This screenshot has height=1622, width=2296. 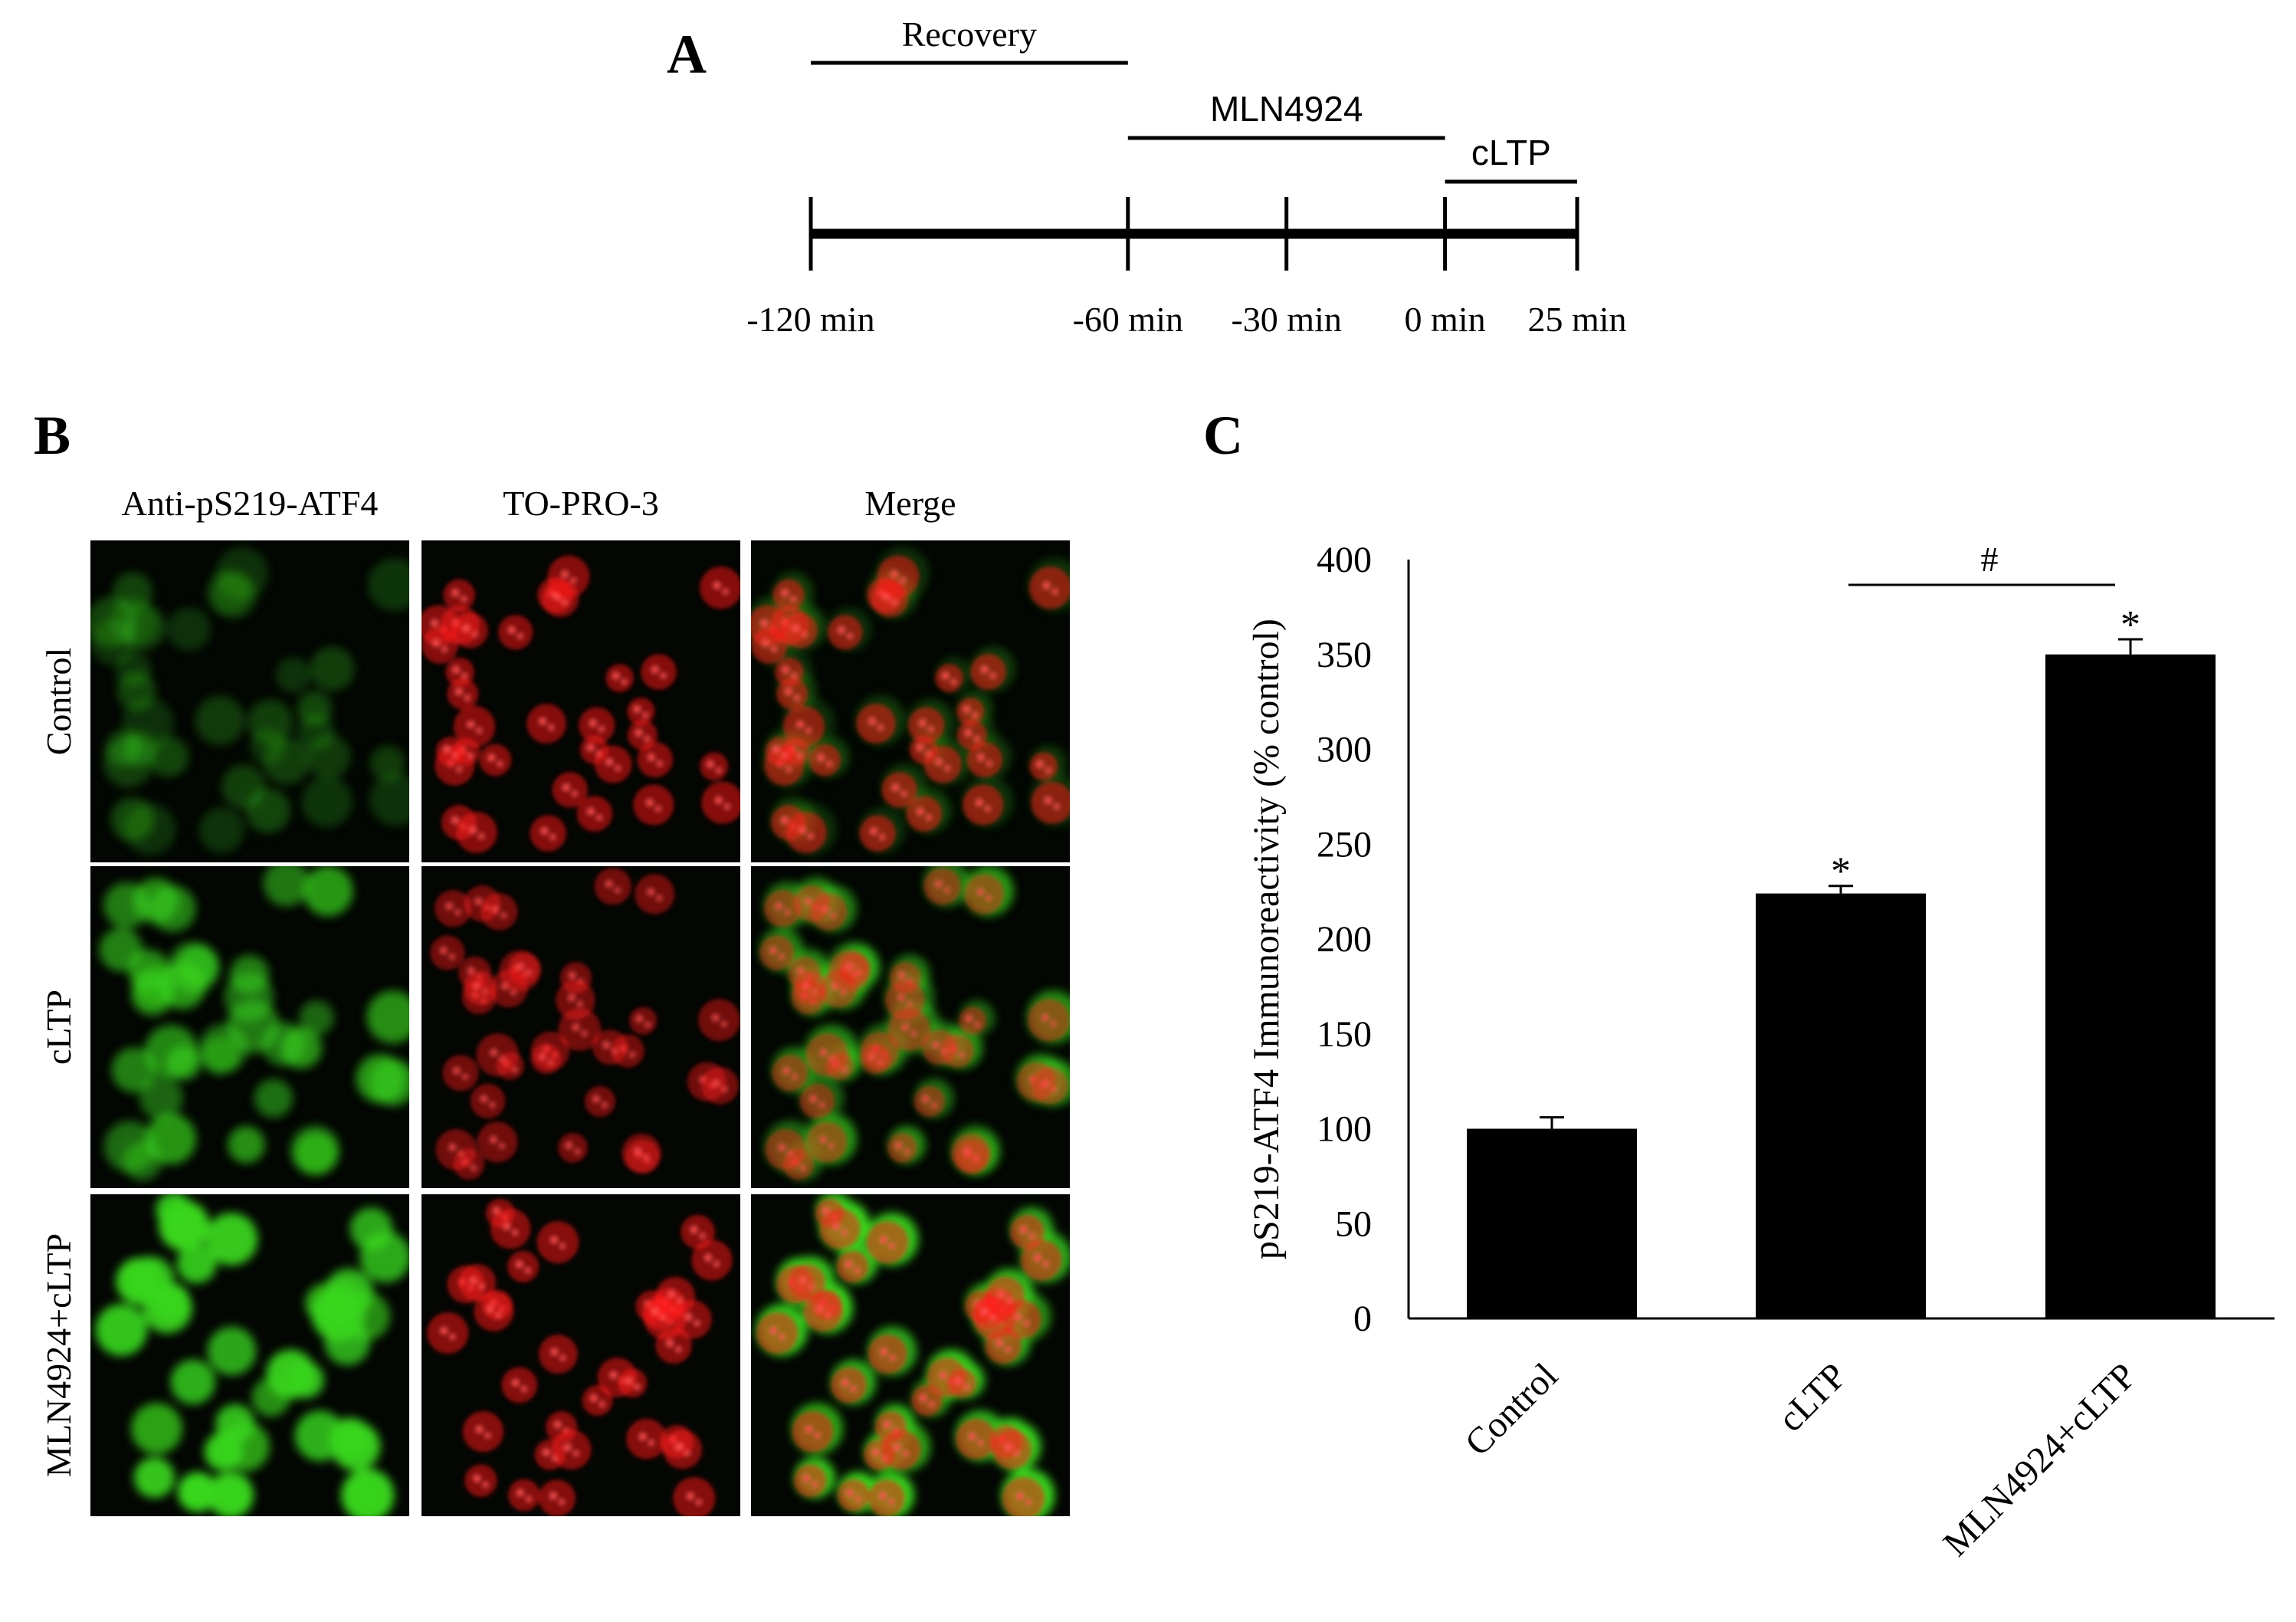 I want to click on micrograph-control-anti-ps219-atf4, so click(x=249, y=701).